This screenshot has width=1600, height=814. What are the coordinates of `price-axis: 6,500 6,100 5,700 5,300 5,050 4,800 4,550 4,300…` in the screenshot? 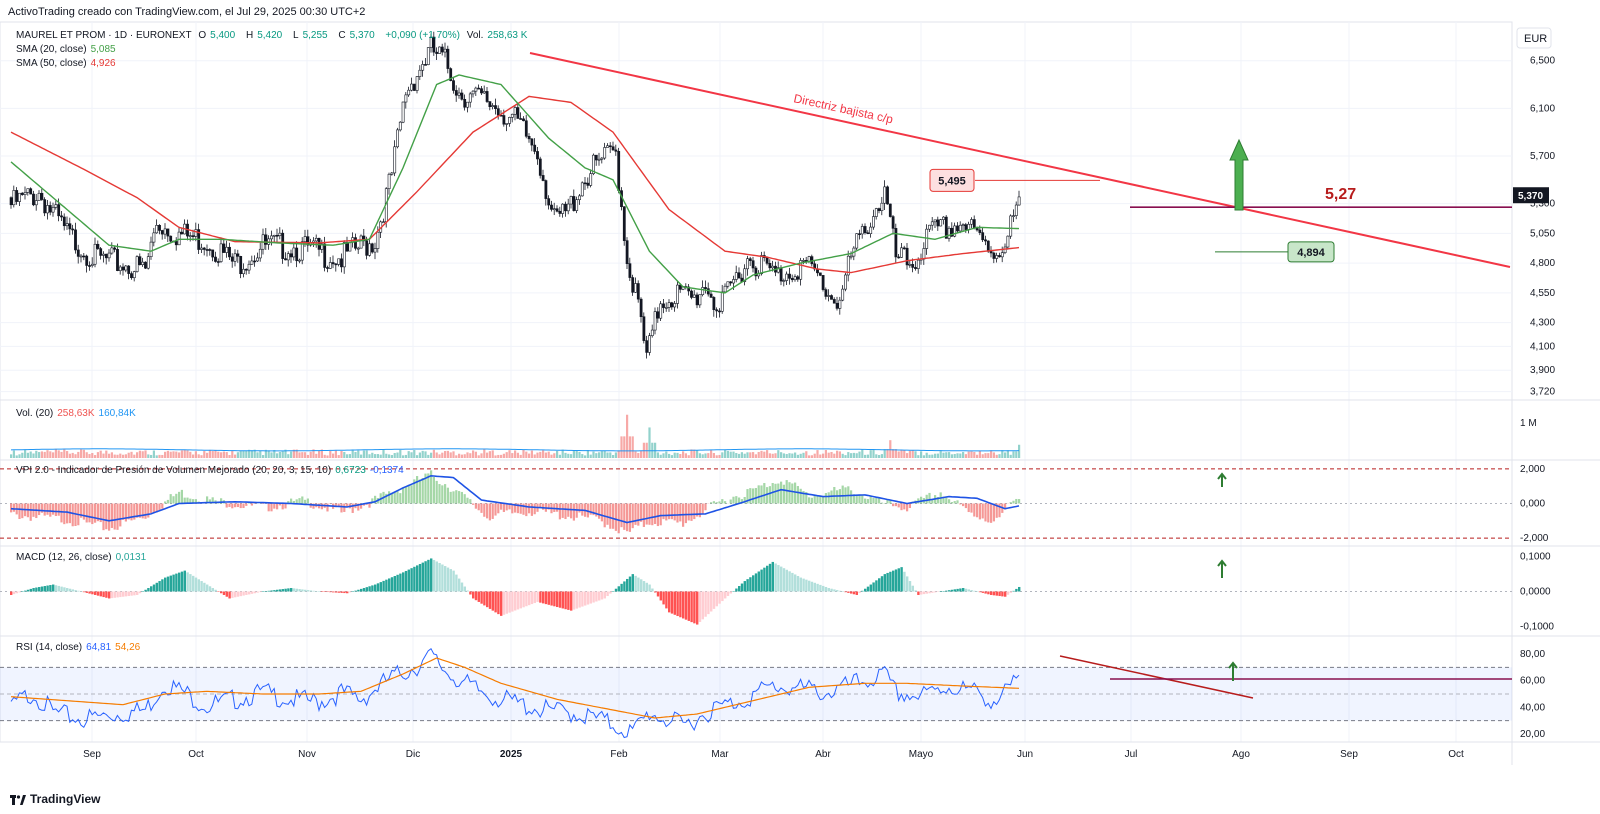 It's located at (1534, 383).